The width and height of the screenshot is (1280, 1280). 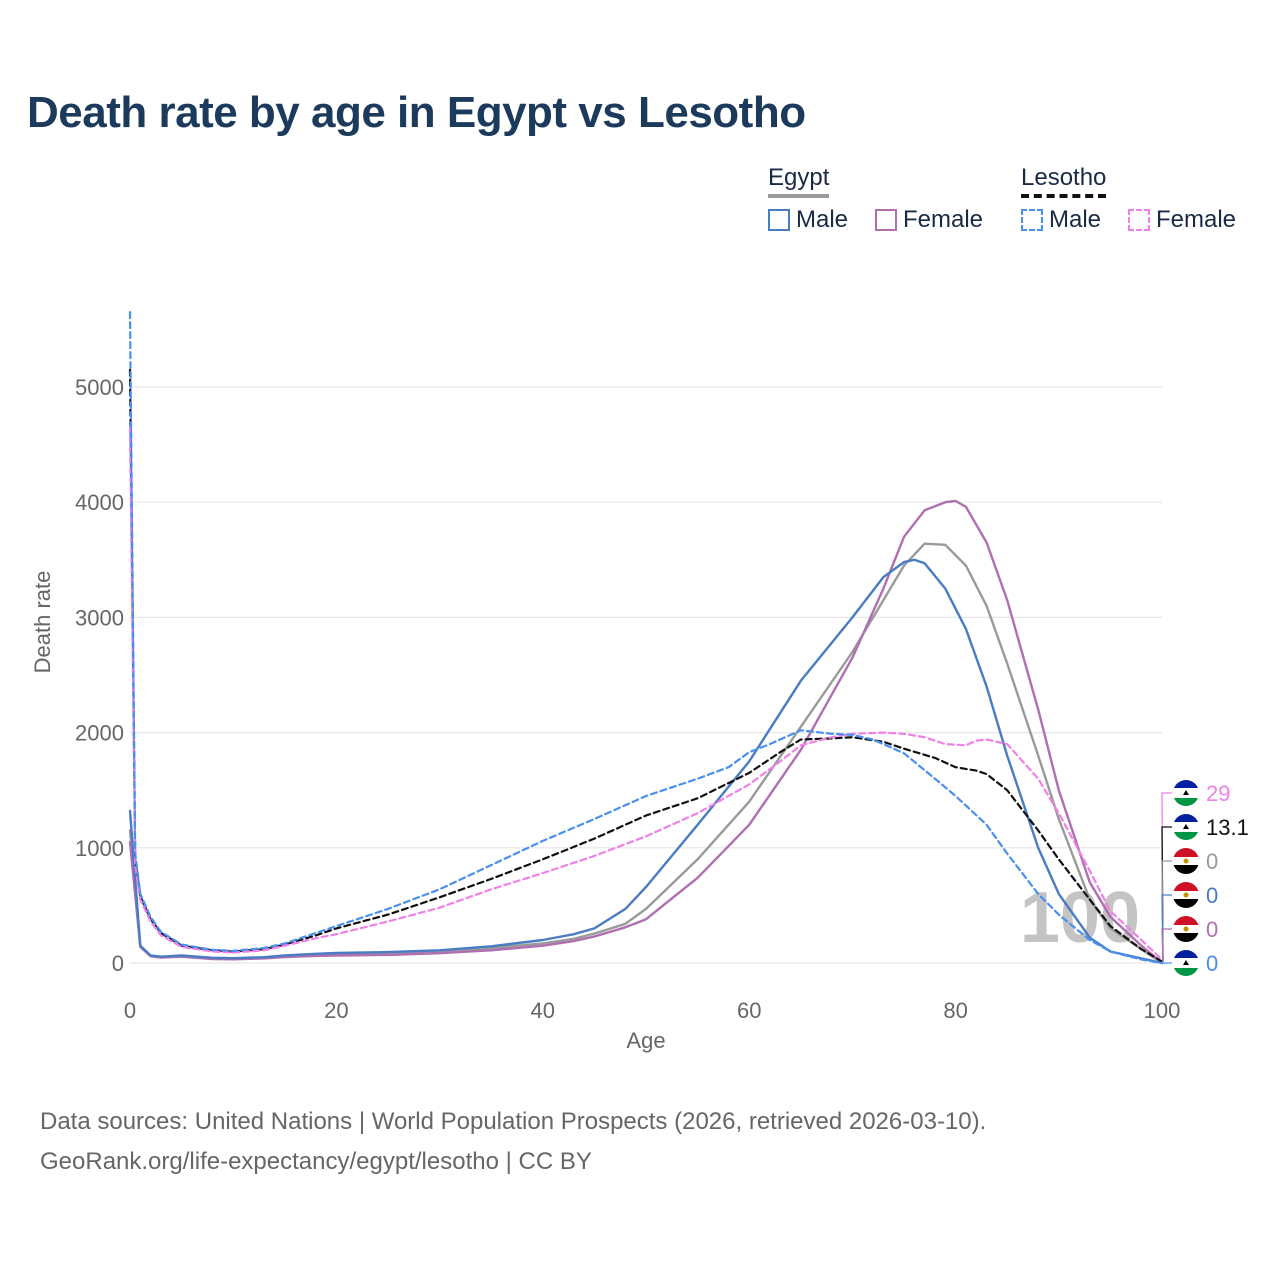 I want to click on x-tick-label: 80, so click(x=955, y=1010).